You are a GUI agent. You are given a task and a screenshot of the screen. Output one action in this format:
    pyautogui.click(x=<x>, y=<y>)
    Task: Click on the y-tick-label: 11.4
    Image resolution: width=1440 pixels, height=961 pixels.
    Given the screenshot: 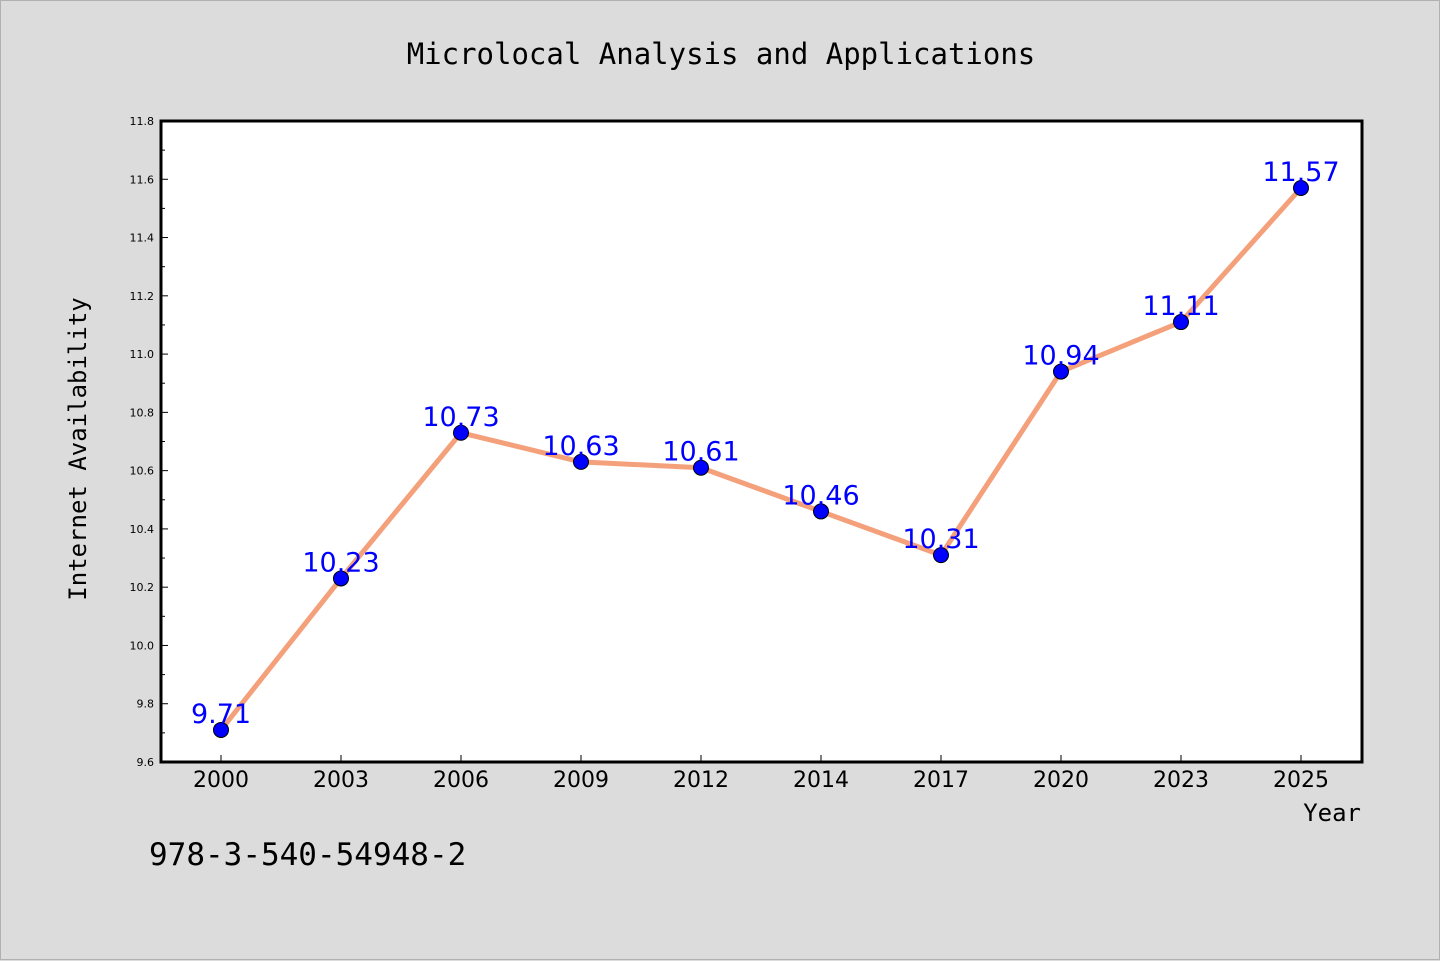 What is the action you would take?
    pyautogui.click(x=142, y=238)
    